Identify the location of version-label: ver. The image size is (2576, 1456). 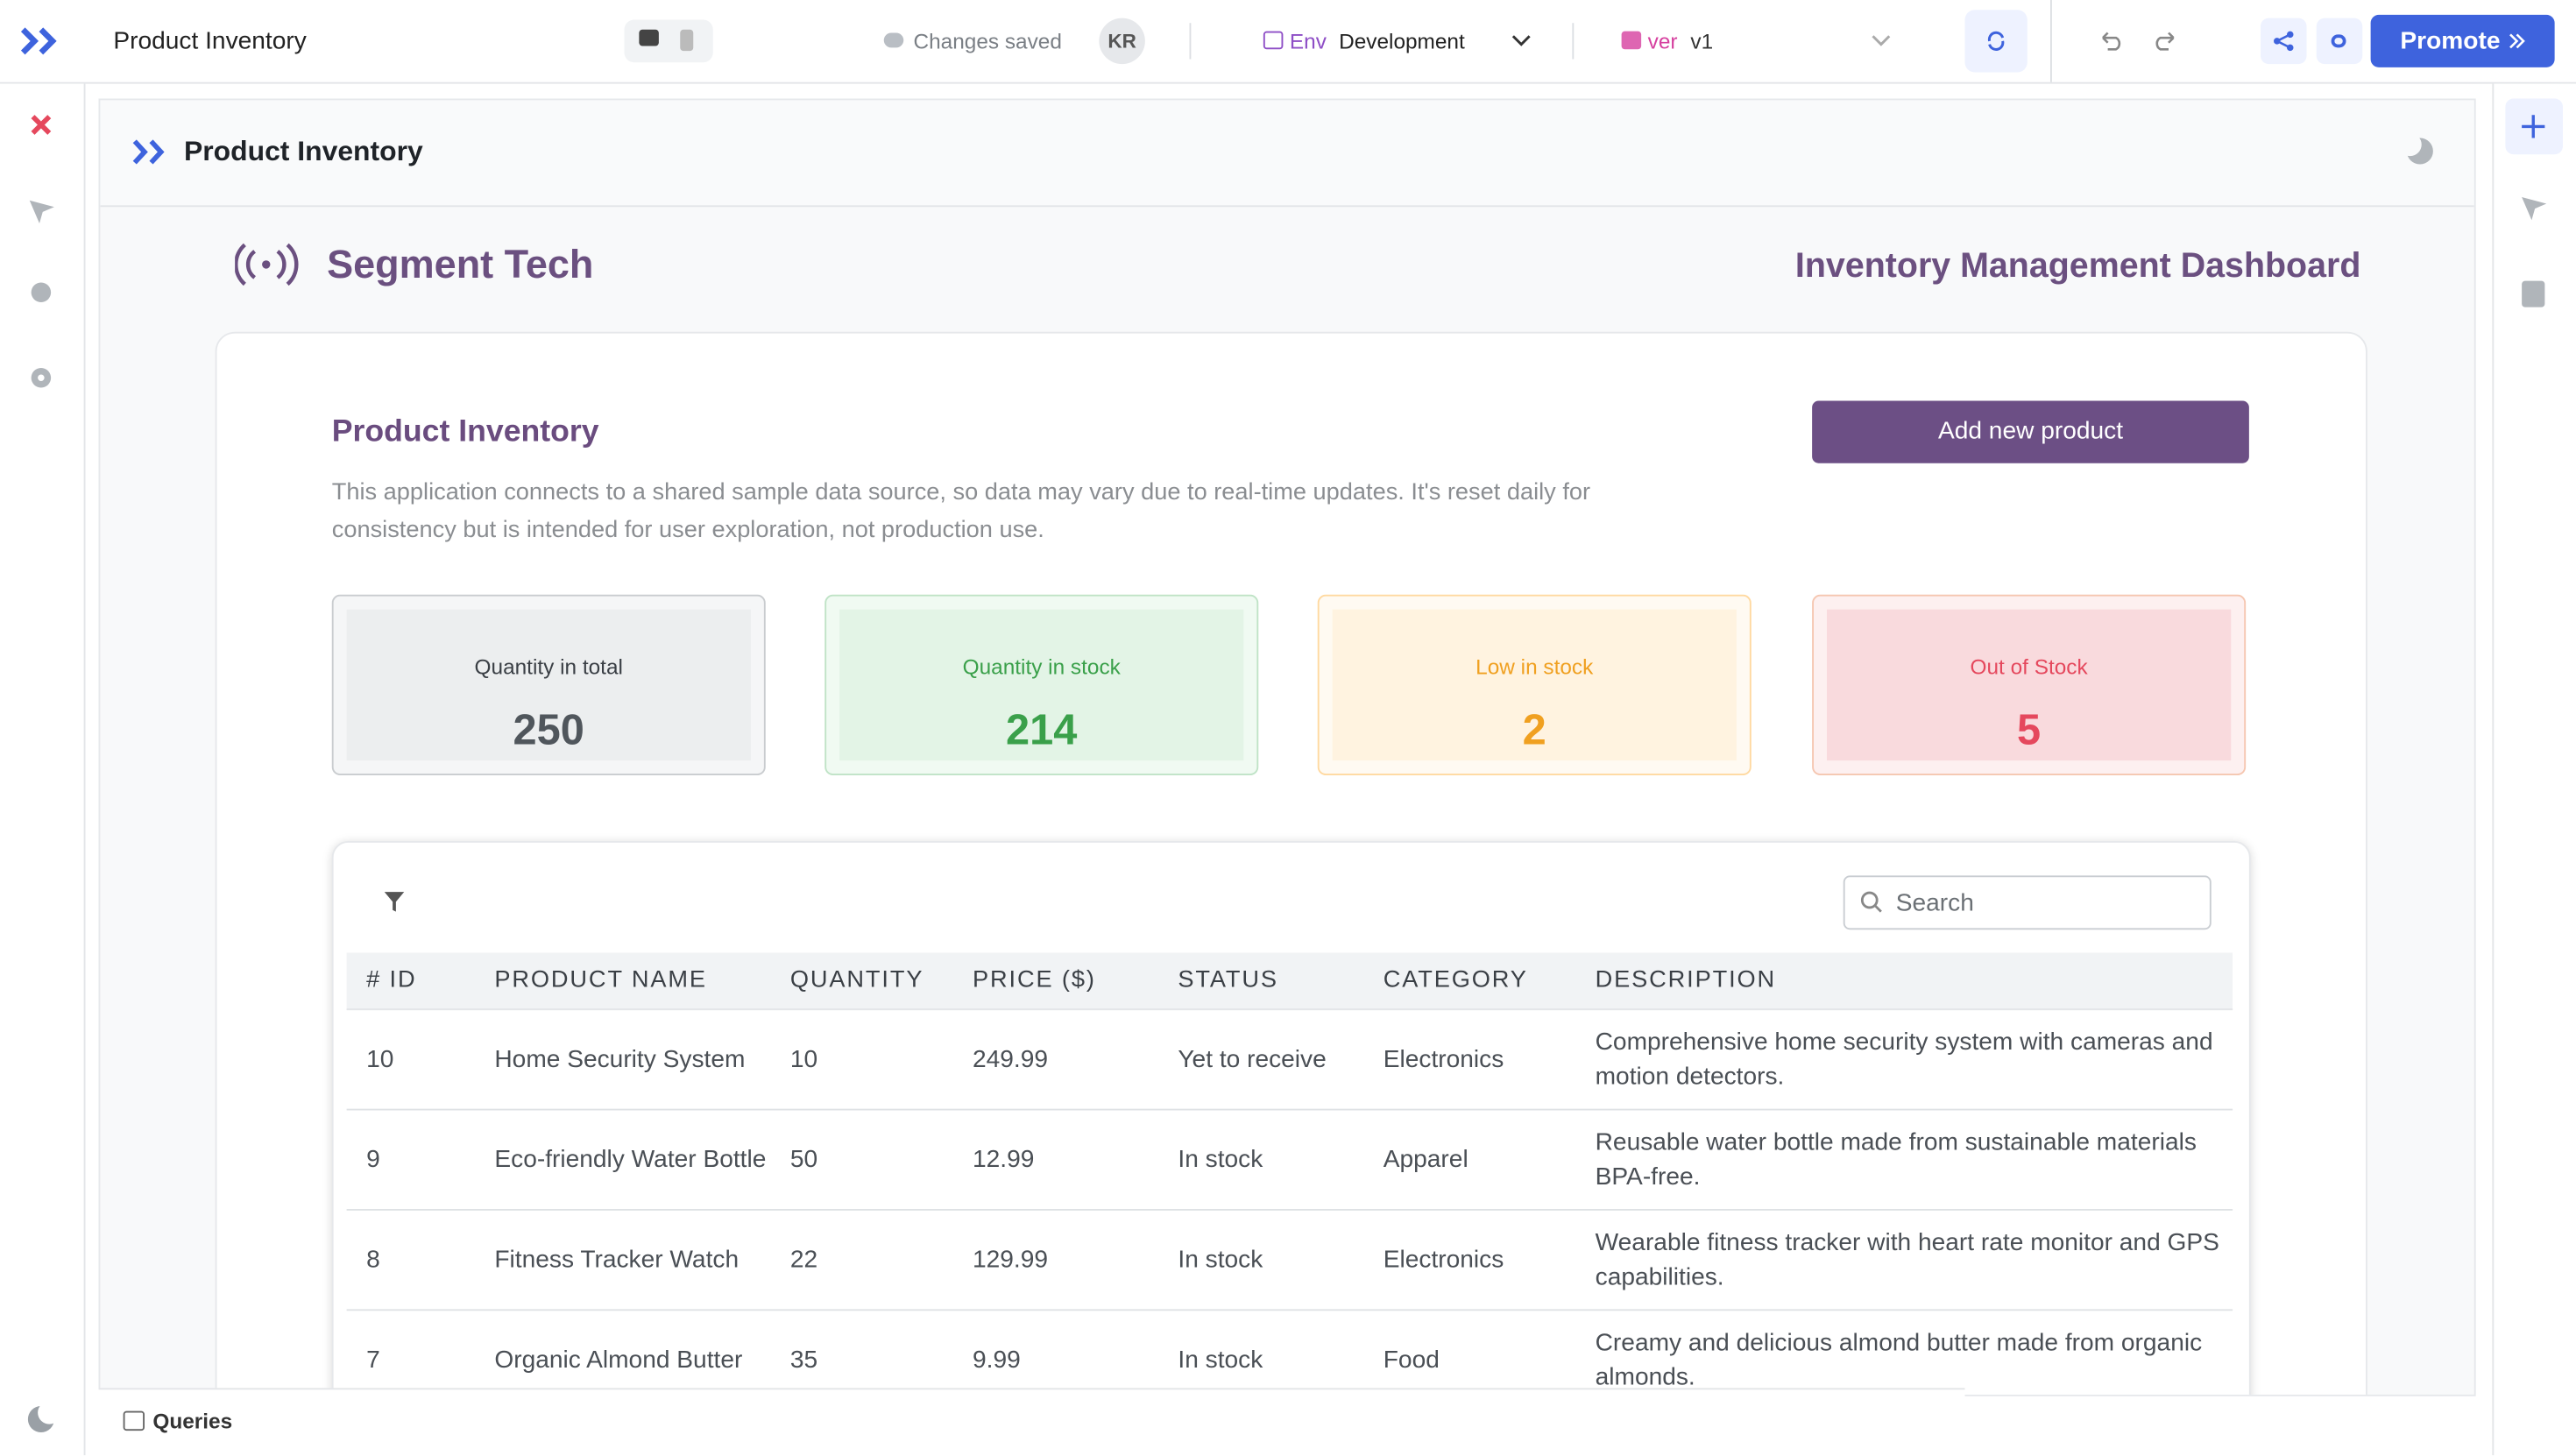
(1662, 40).